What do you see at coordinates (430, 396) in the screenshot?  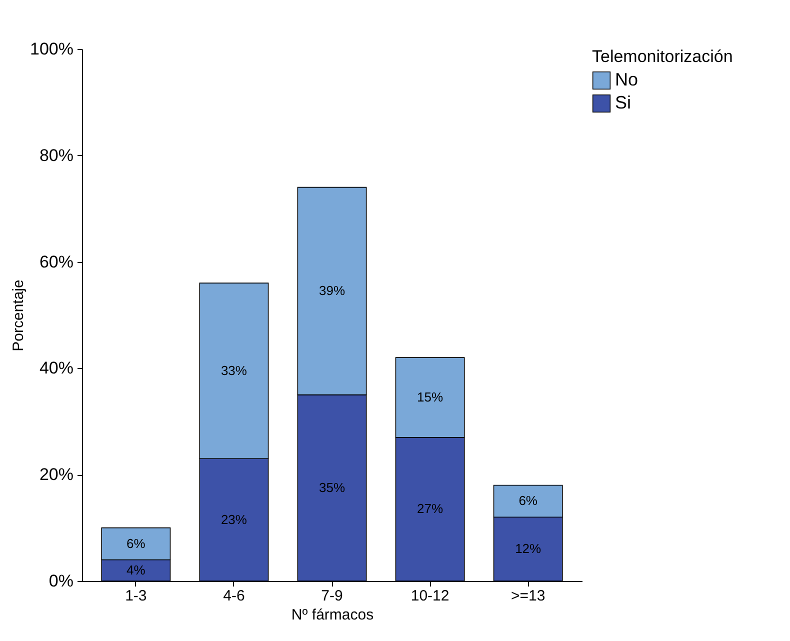 I see `data-label: 15%` at bounding box center [430, 396].